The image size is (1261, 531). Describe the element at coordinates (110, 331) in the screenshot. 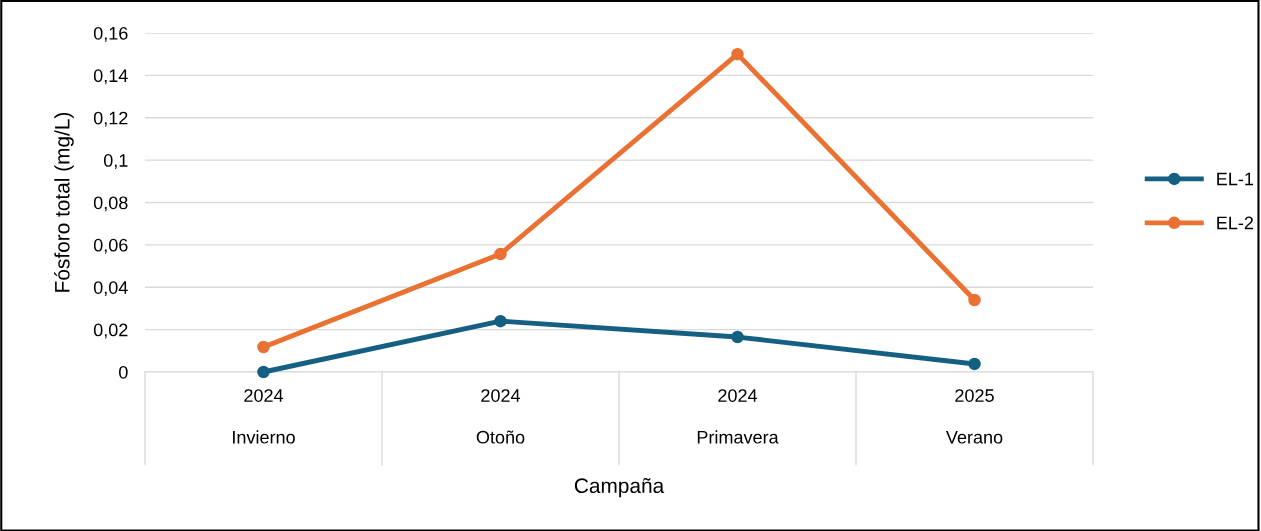

I see `y-tick-label: 0,02` at that location.